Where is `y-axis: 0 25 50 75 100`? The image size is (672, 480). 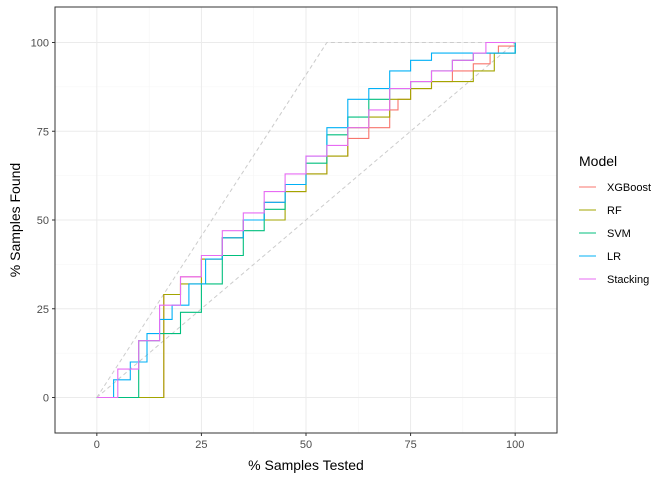
y-axis: 0 25 50 75 100 is located at coordinates (43, 221).